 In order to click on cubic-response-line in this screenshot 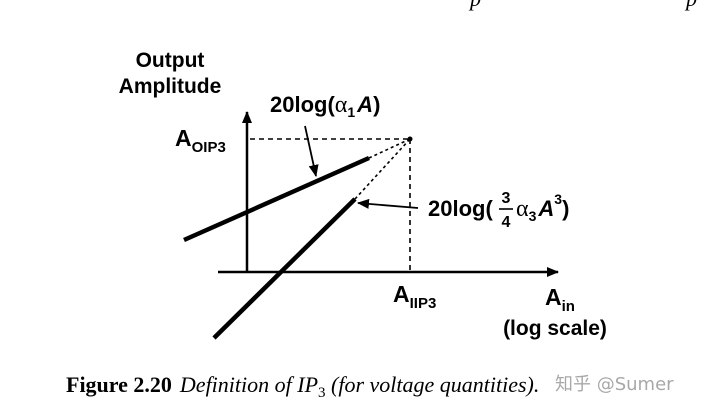, I will do `click(284, 268)`.